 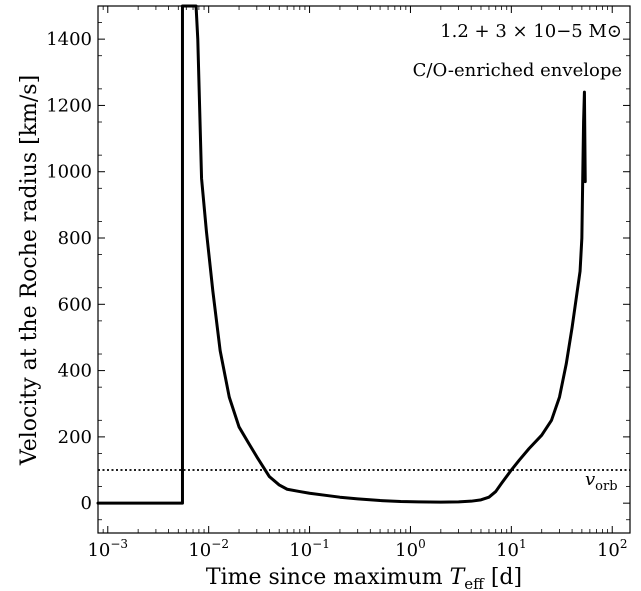 I want to click on v-orb-label-subscript: orb, so click(x=606, y=486).